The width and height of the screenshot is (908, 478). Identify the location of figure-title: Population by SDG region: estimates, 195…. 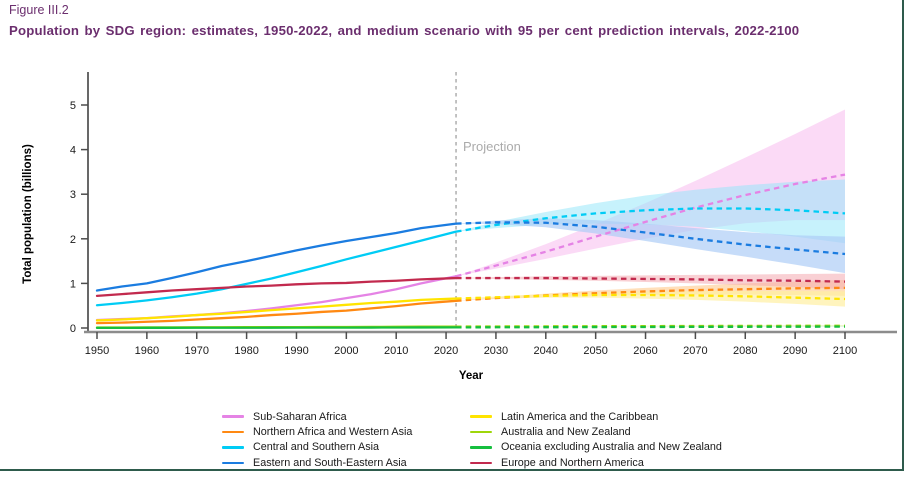
(404, 30).